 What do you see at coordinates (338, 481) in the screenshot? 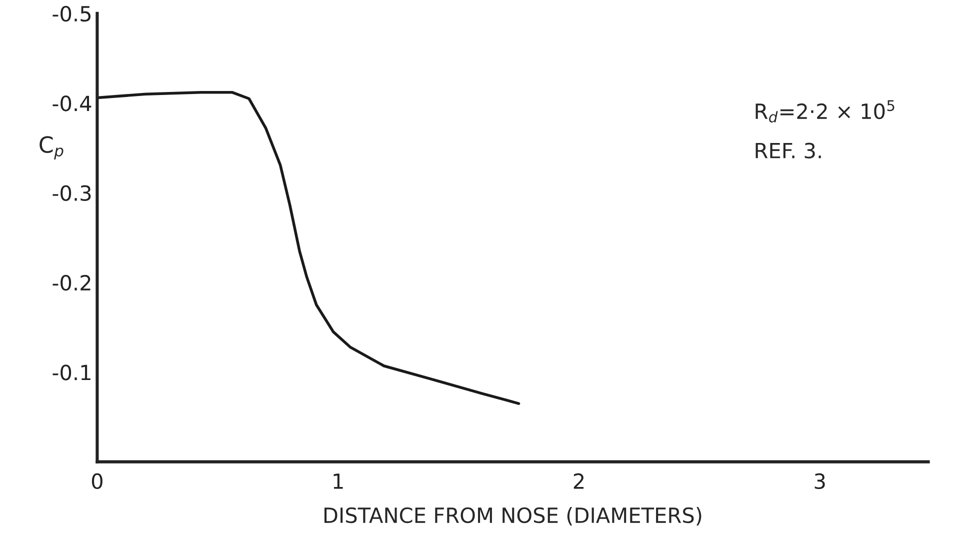
I see `x-tick-label: 1` at bounding box center [338, 481].